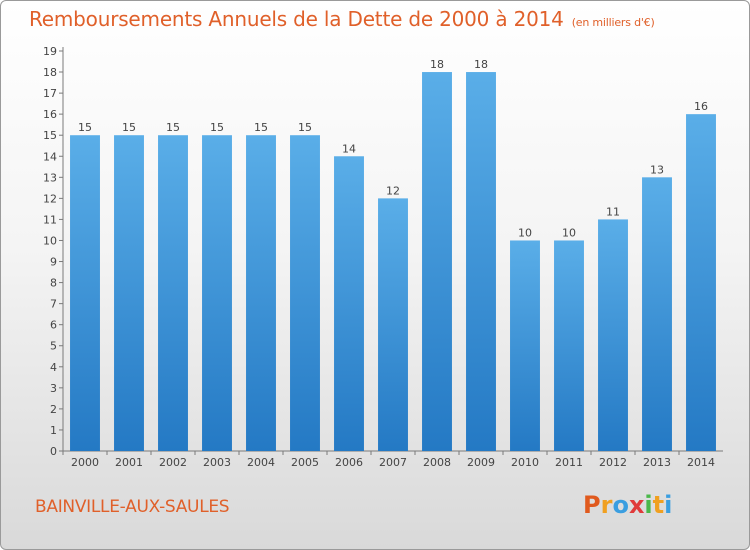  Describe the element at coordinates (606, 505) in the screenshot. I see `logo-letter: r` at that location.